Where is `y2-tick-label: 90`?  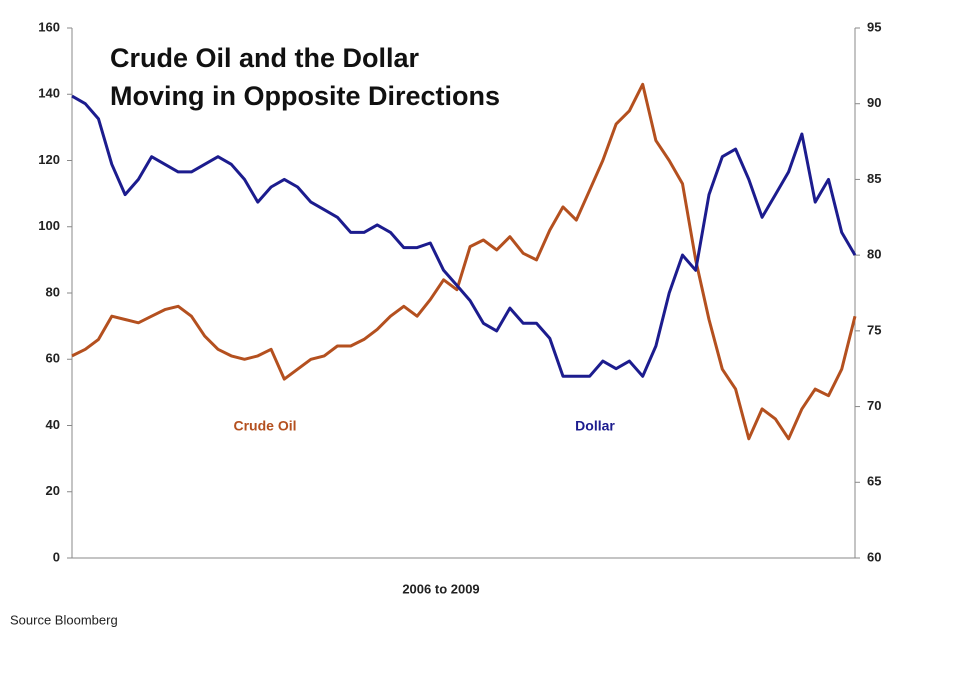 y2-tick-label: 90 is located at coordinates (874, 102).